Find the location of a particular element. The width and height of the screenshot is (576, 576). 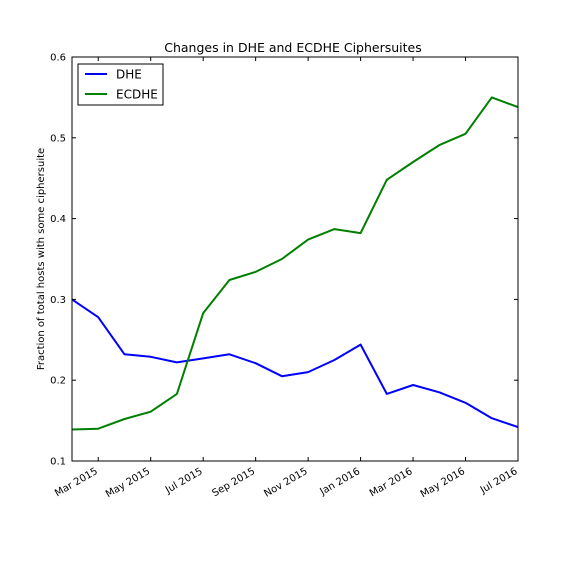

legend-label-ecdhe: ECDHE is located at coordinates (137, 95).